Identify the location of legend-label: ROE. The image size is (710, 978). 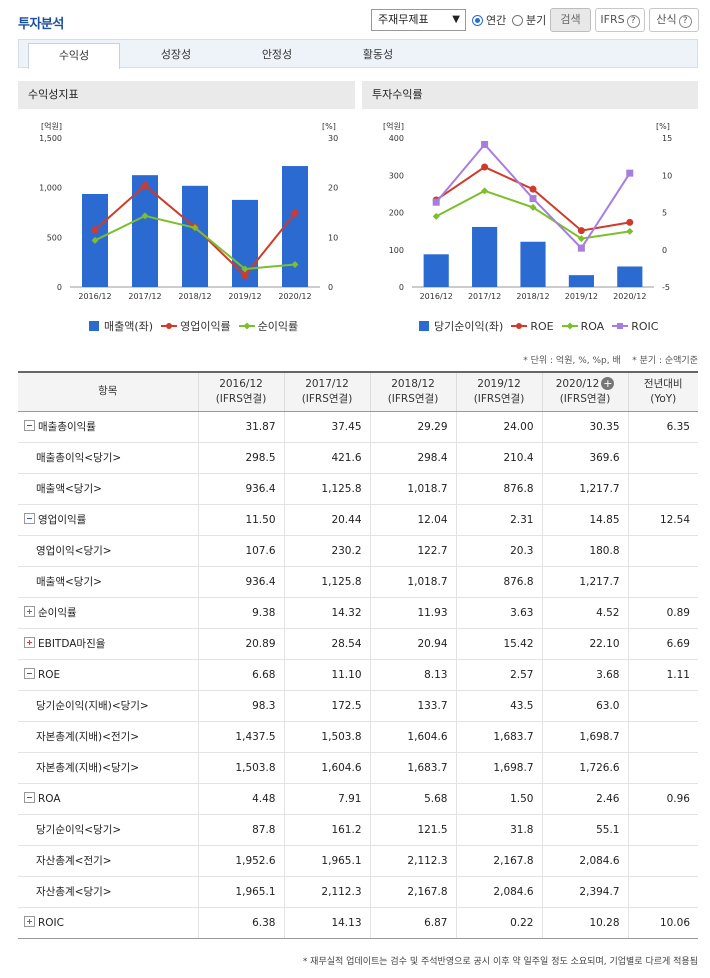
(542, 326).